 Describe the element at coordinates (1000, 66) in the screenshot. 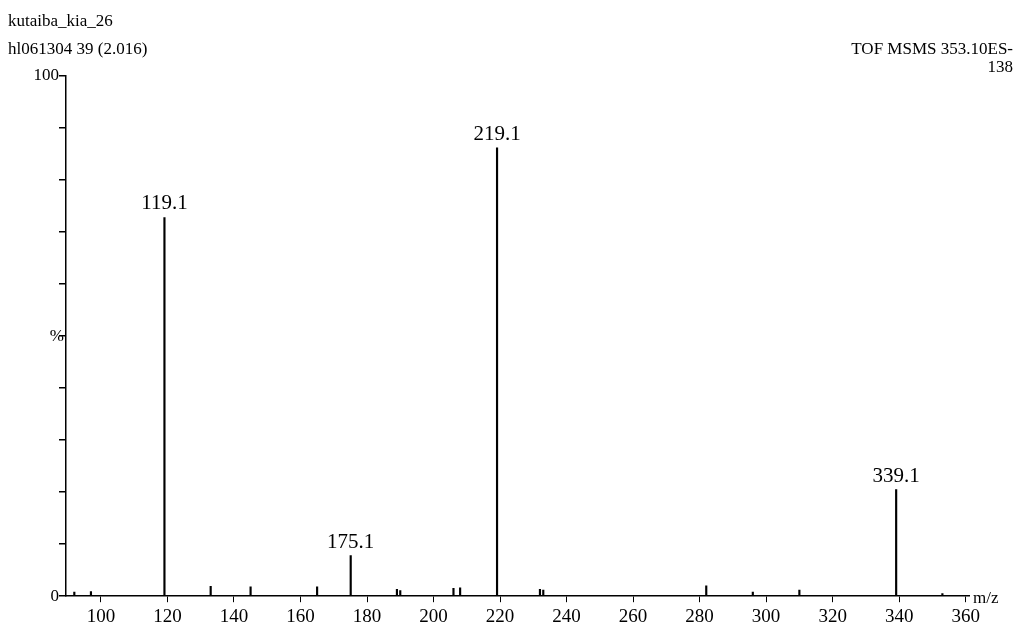

I see `text: 138` at that location.